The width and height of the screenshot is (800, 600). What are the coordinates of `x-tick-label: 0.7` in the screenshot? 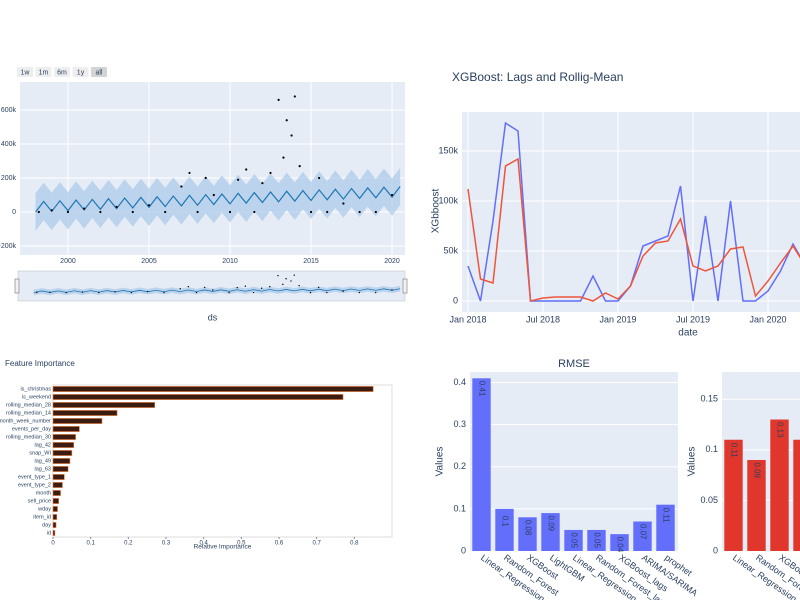 It's located at (316, 544).